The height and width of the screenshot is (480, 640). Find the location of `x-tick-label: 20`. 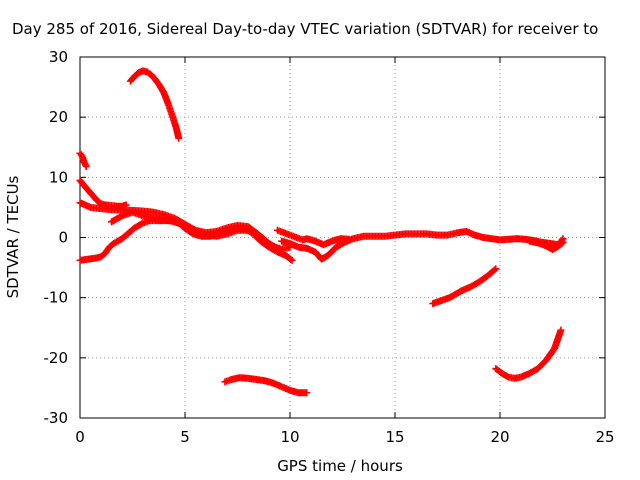

x-tick-label: 20 is located at coordinates (499, 437).